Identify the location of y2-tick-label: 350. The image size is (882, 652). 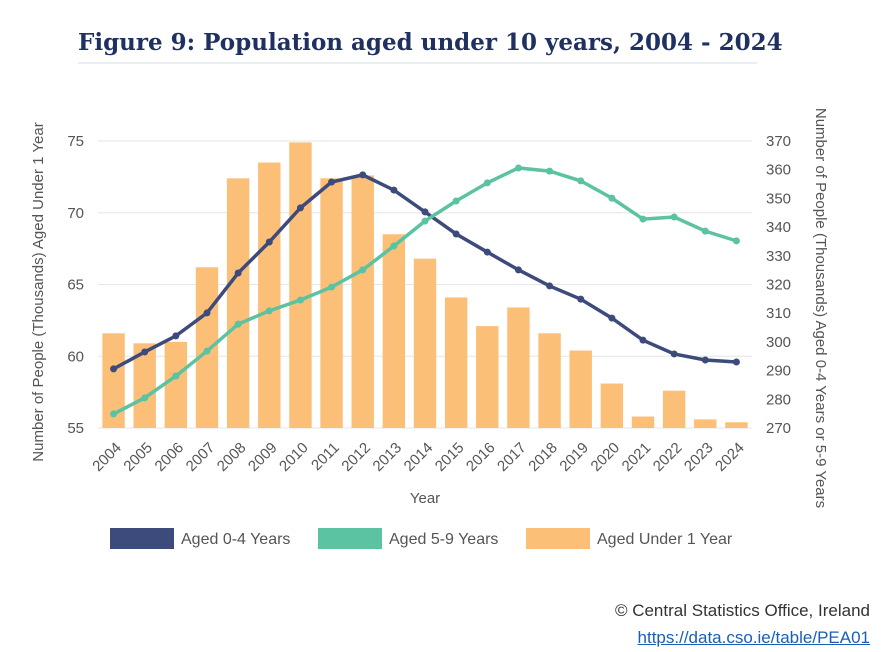
(778, 198).